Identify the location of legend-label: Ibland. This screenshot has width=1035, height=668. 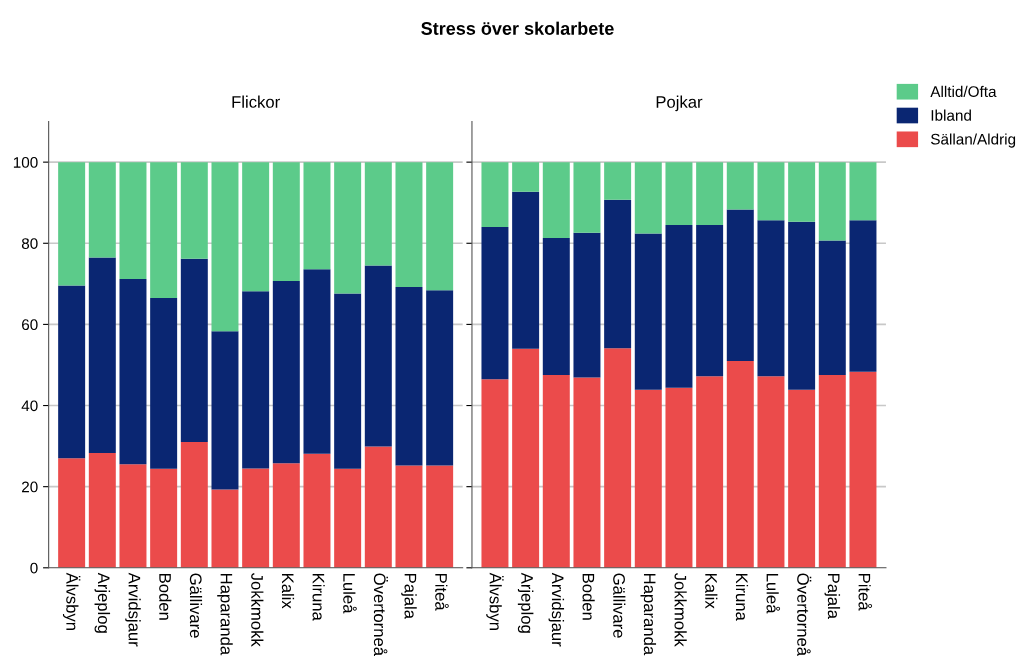
(951, 115).